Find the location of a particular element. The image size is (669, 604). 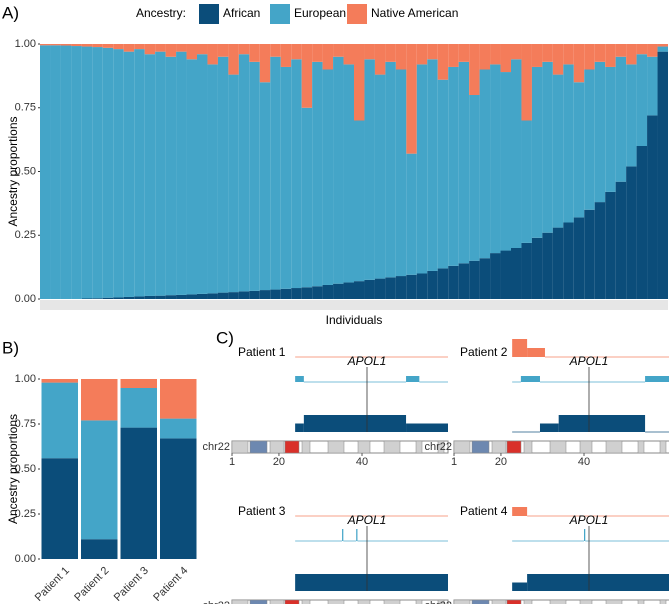

x-axis-title: Individuals is located at coordinates (354, 320).